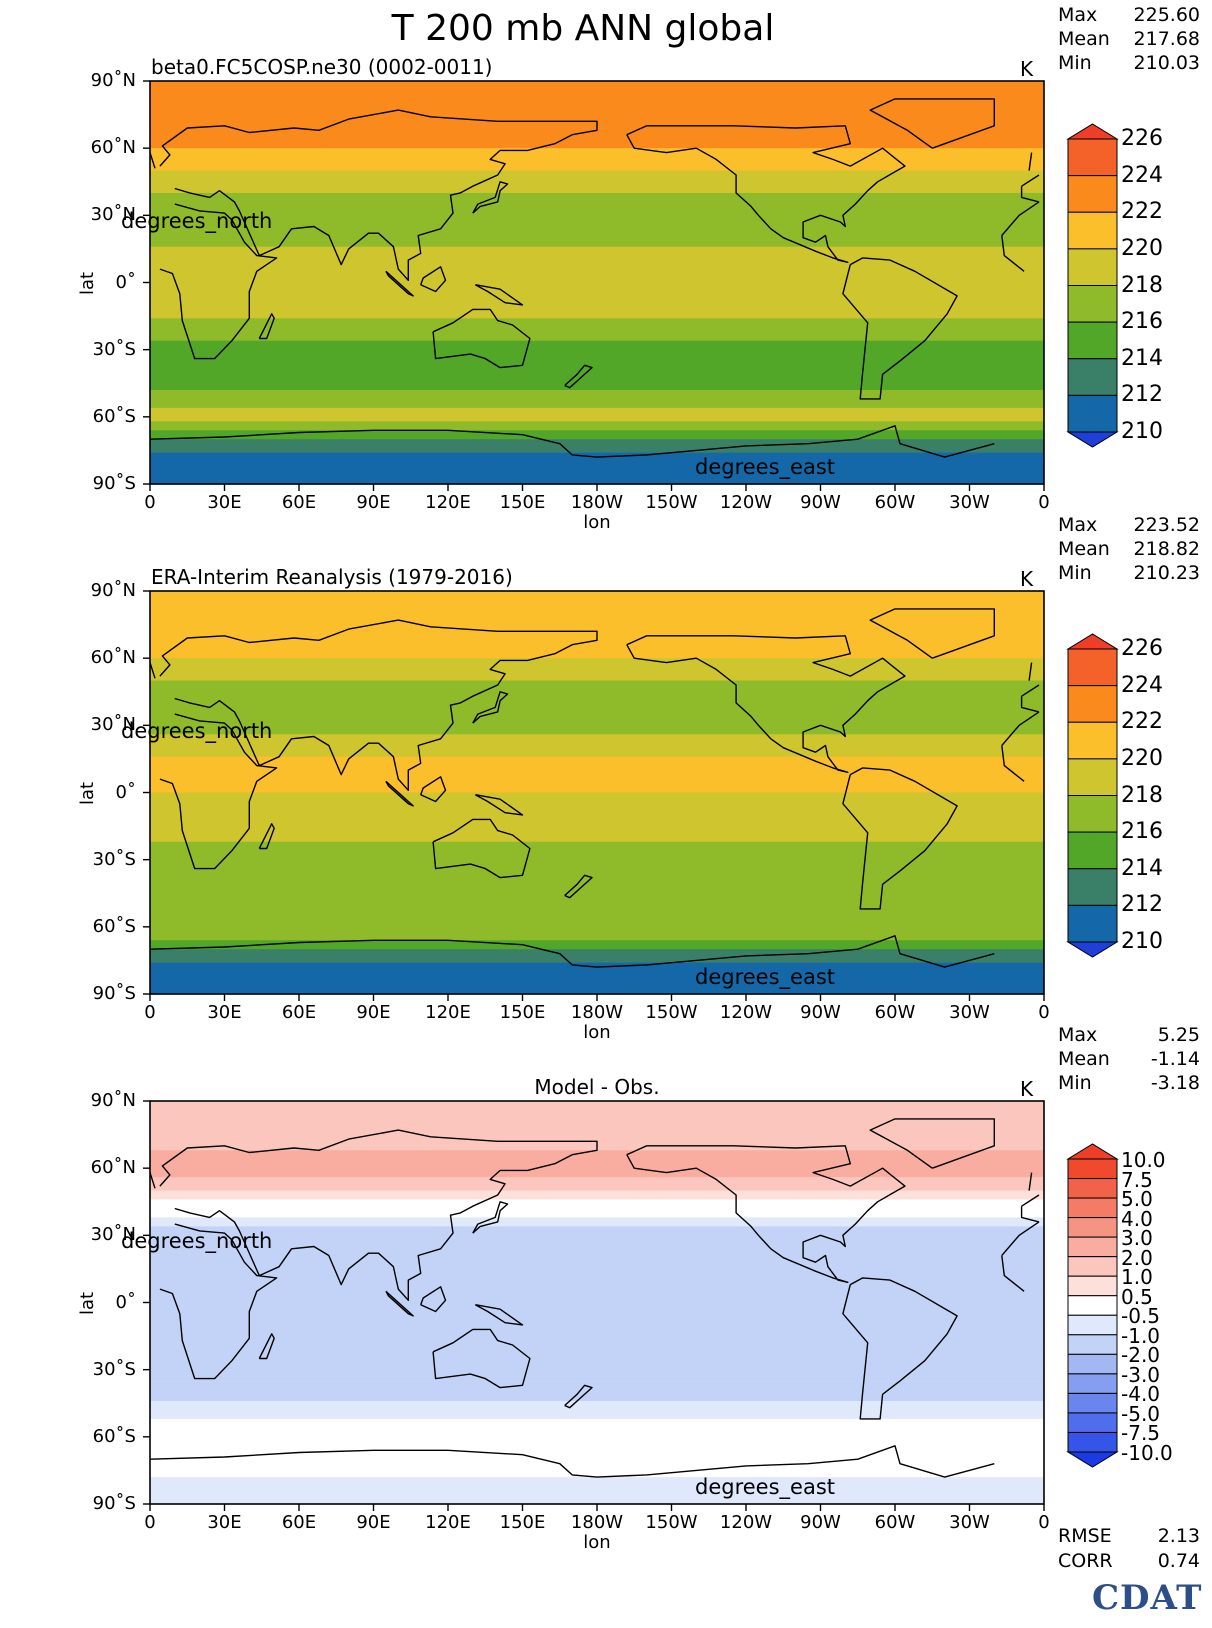  Describe the element at coordinates (1147, 1598) in the screenshot. I see `cdat-logo: CDAT` at that location.